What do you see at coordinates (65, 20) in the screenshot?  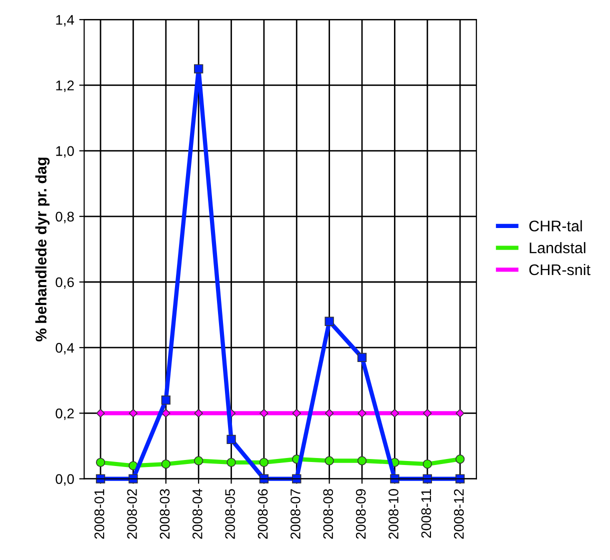 I see `y-tick-label: 1,4` at bounding box center [65, 20].